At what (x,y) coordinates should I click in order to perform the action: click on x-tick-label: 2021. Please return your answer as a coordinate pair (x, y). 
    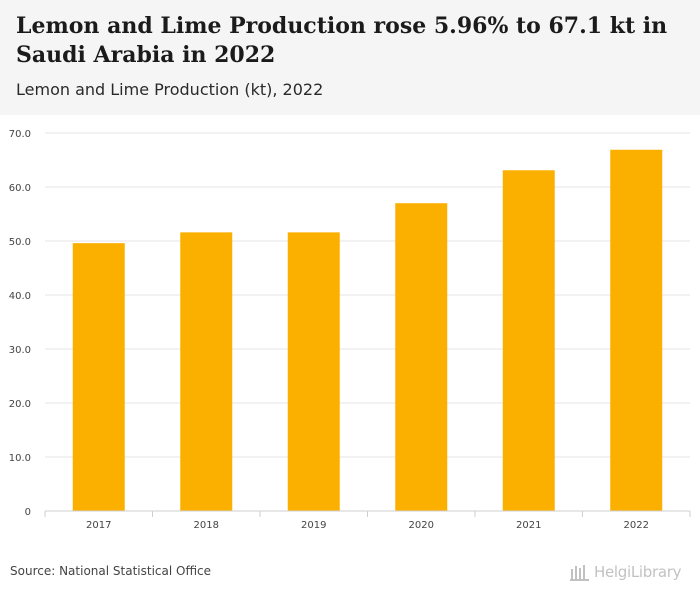
    Looking at the image, I should click on (528, 525).